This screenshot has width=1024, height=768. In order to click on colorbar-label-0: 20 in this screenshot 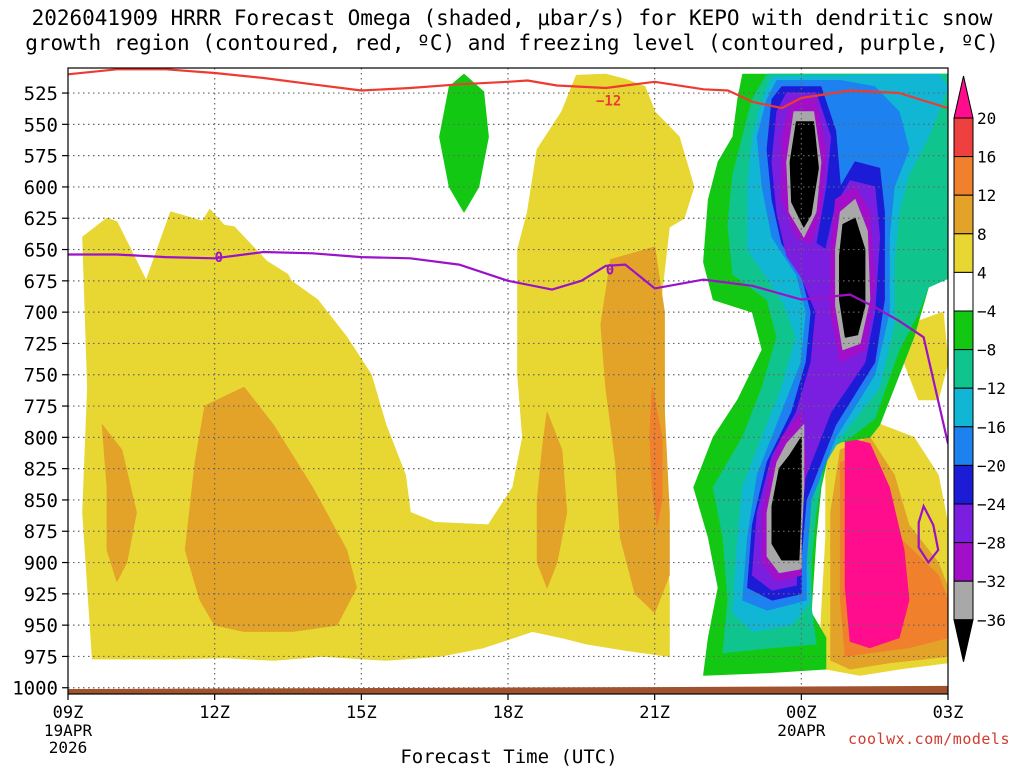, I will do `click(986, 118)`.